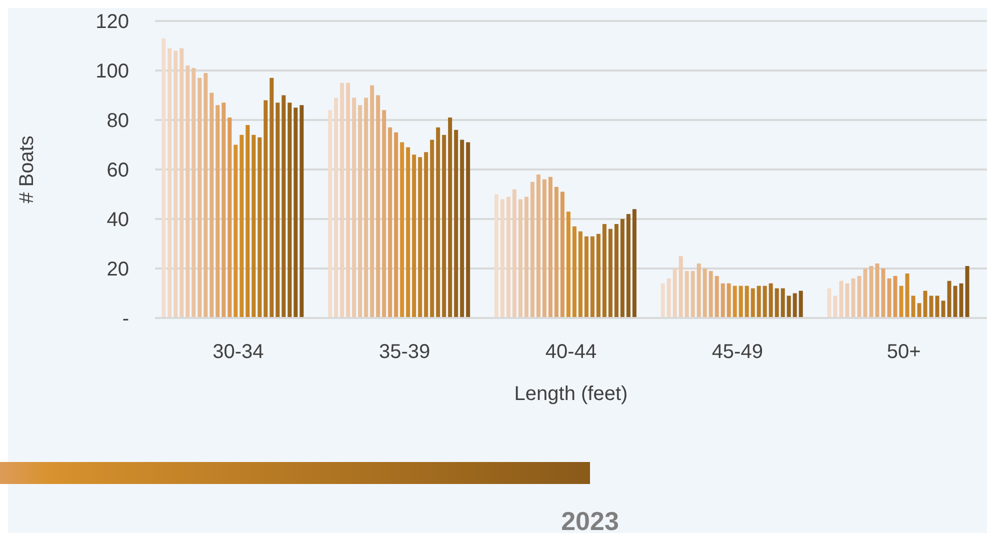 The height and width of the screenshot is (541, 995). What do you see at coordinates (590, 521) in the screenshot?
I see `text: 2023` at bounding box center [590, 521].